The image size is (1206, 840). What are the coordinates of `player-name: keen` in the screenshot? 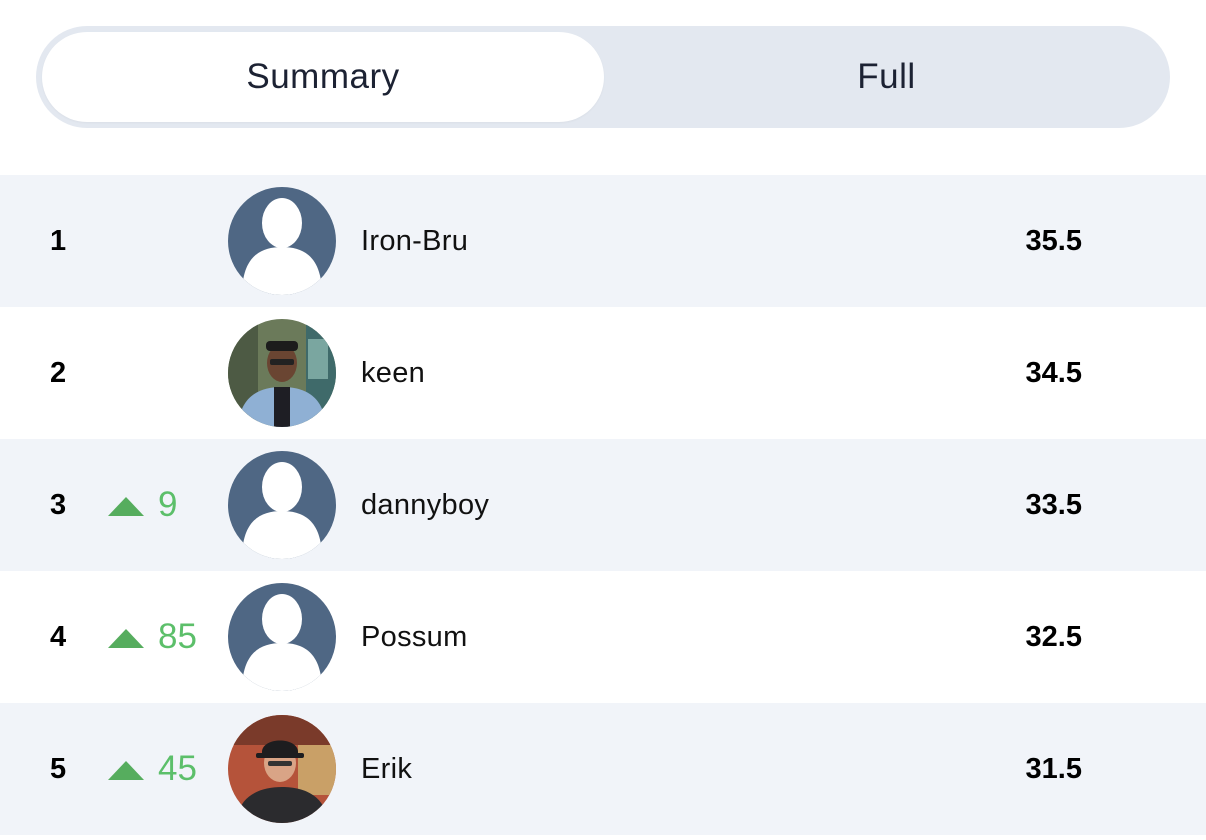 It's located at (393, 372).